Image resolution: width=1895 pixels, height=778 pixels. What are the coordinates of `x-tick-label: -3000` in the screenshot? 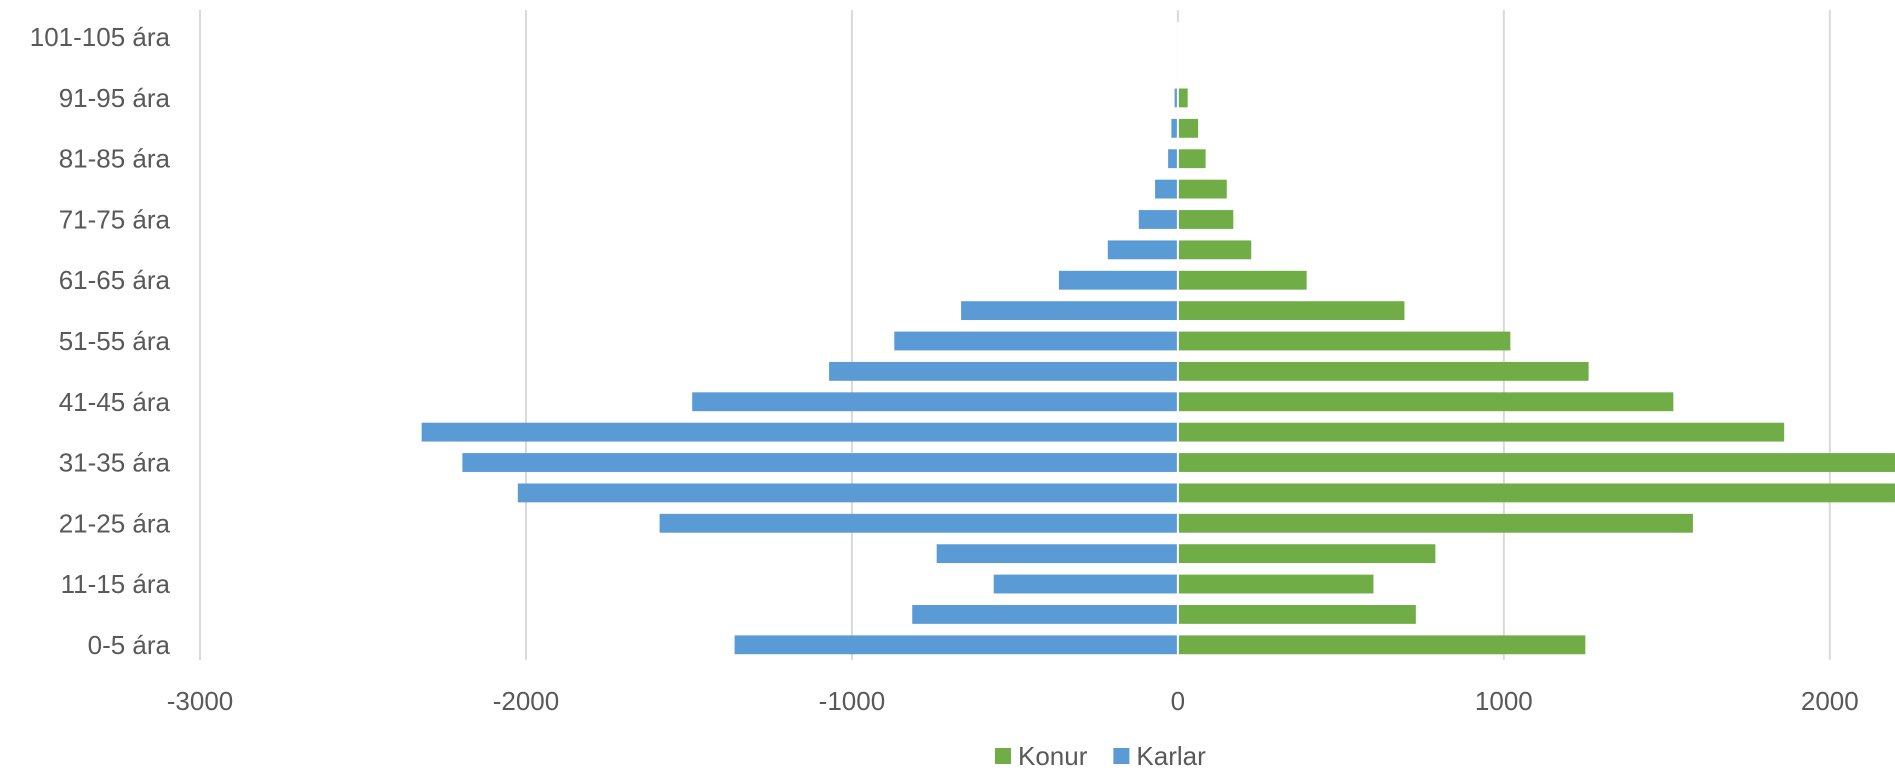 It's located at (200, 701).